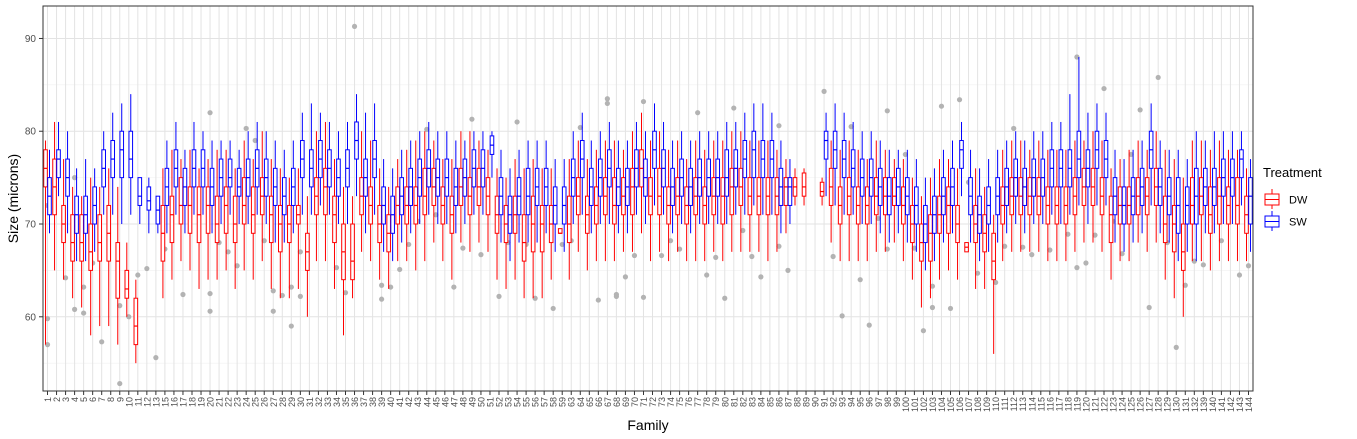 The image size is (1357, 439). I want to click on x-tick-label: 21, so click(220, 402).